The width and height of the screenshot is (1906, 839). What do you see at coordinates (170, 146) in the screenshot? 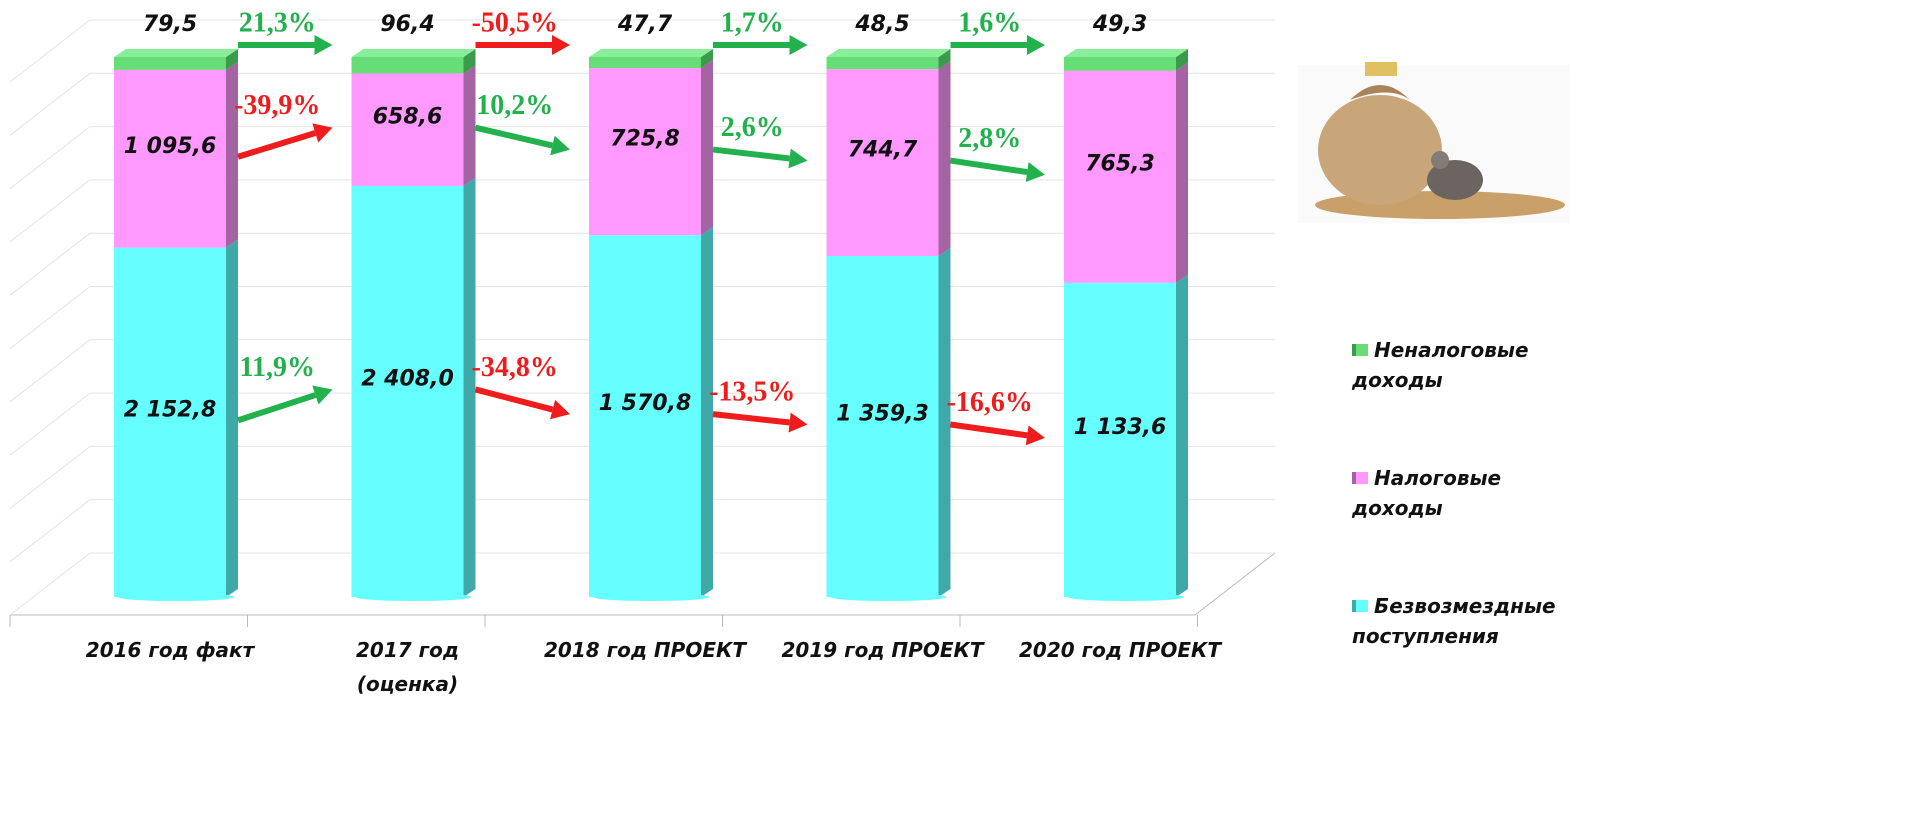
I see `data-label: 1 095,6` at bounding box center [170, 146].